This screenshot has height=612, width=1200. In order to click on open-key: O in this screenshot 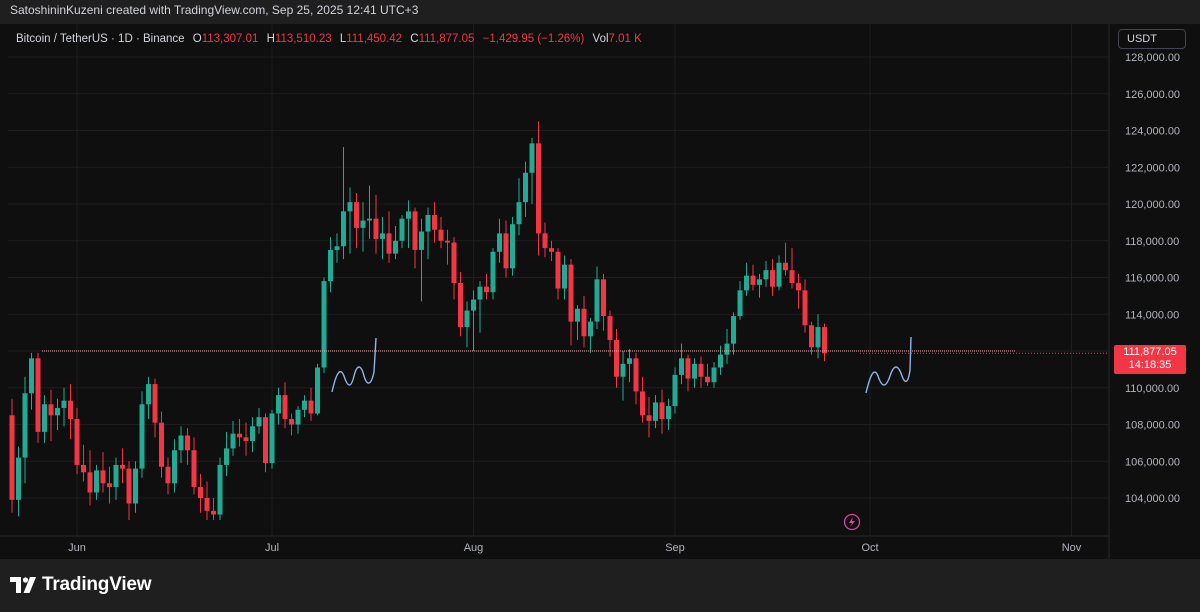, I will do `click(197, 39)`.